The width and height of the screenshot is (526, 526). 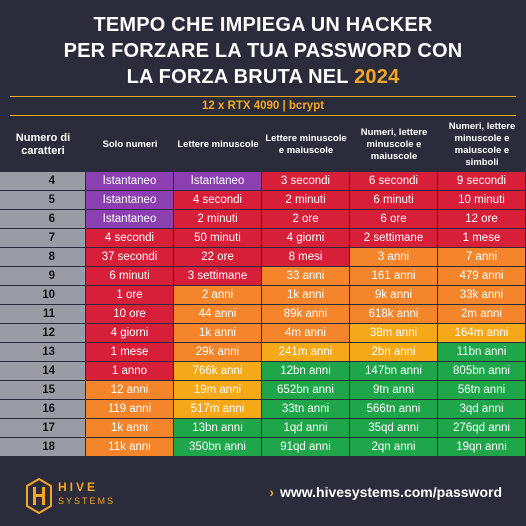 What do you see at coordinates (394, 333) in the screenshot?
I see `cell-num-lower-upper: 38m anni` at bounding box center [394, 333].